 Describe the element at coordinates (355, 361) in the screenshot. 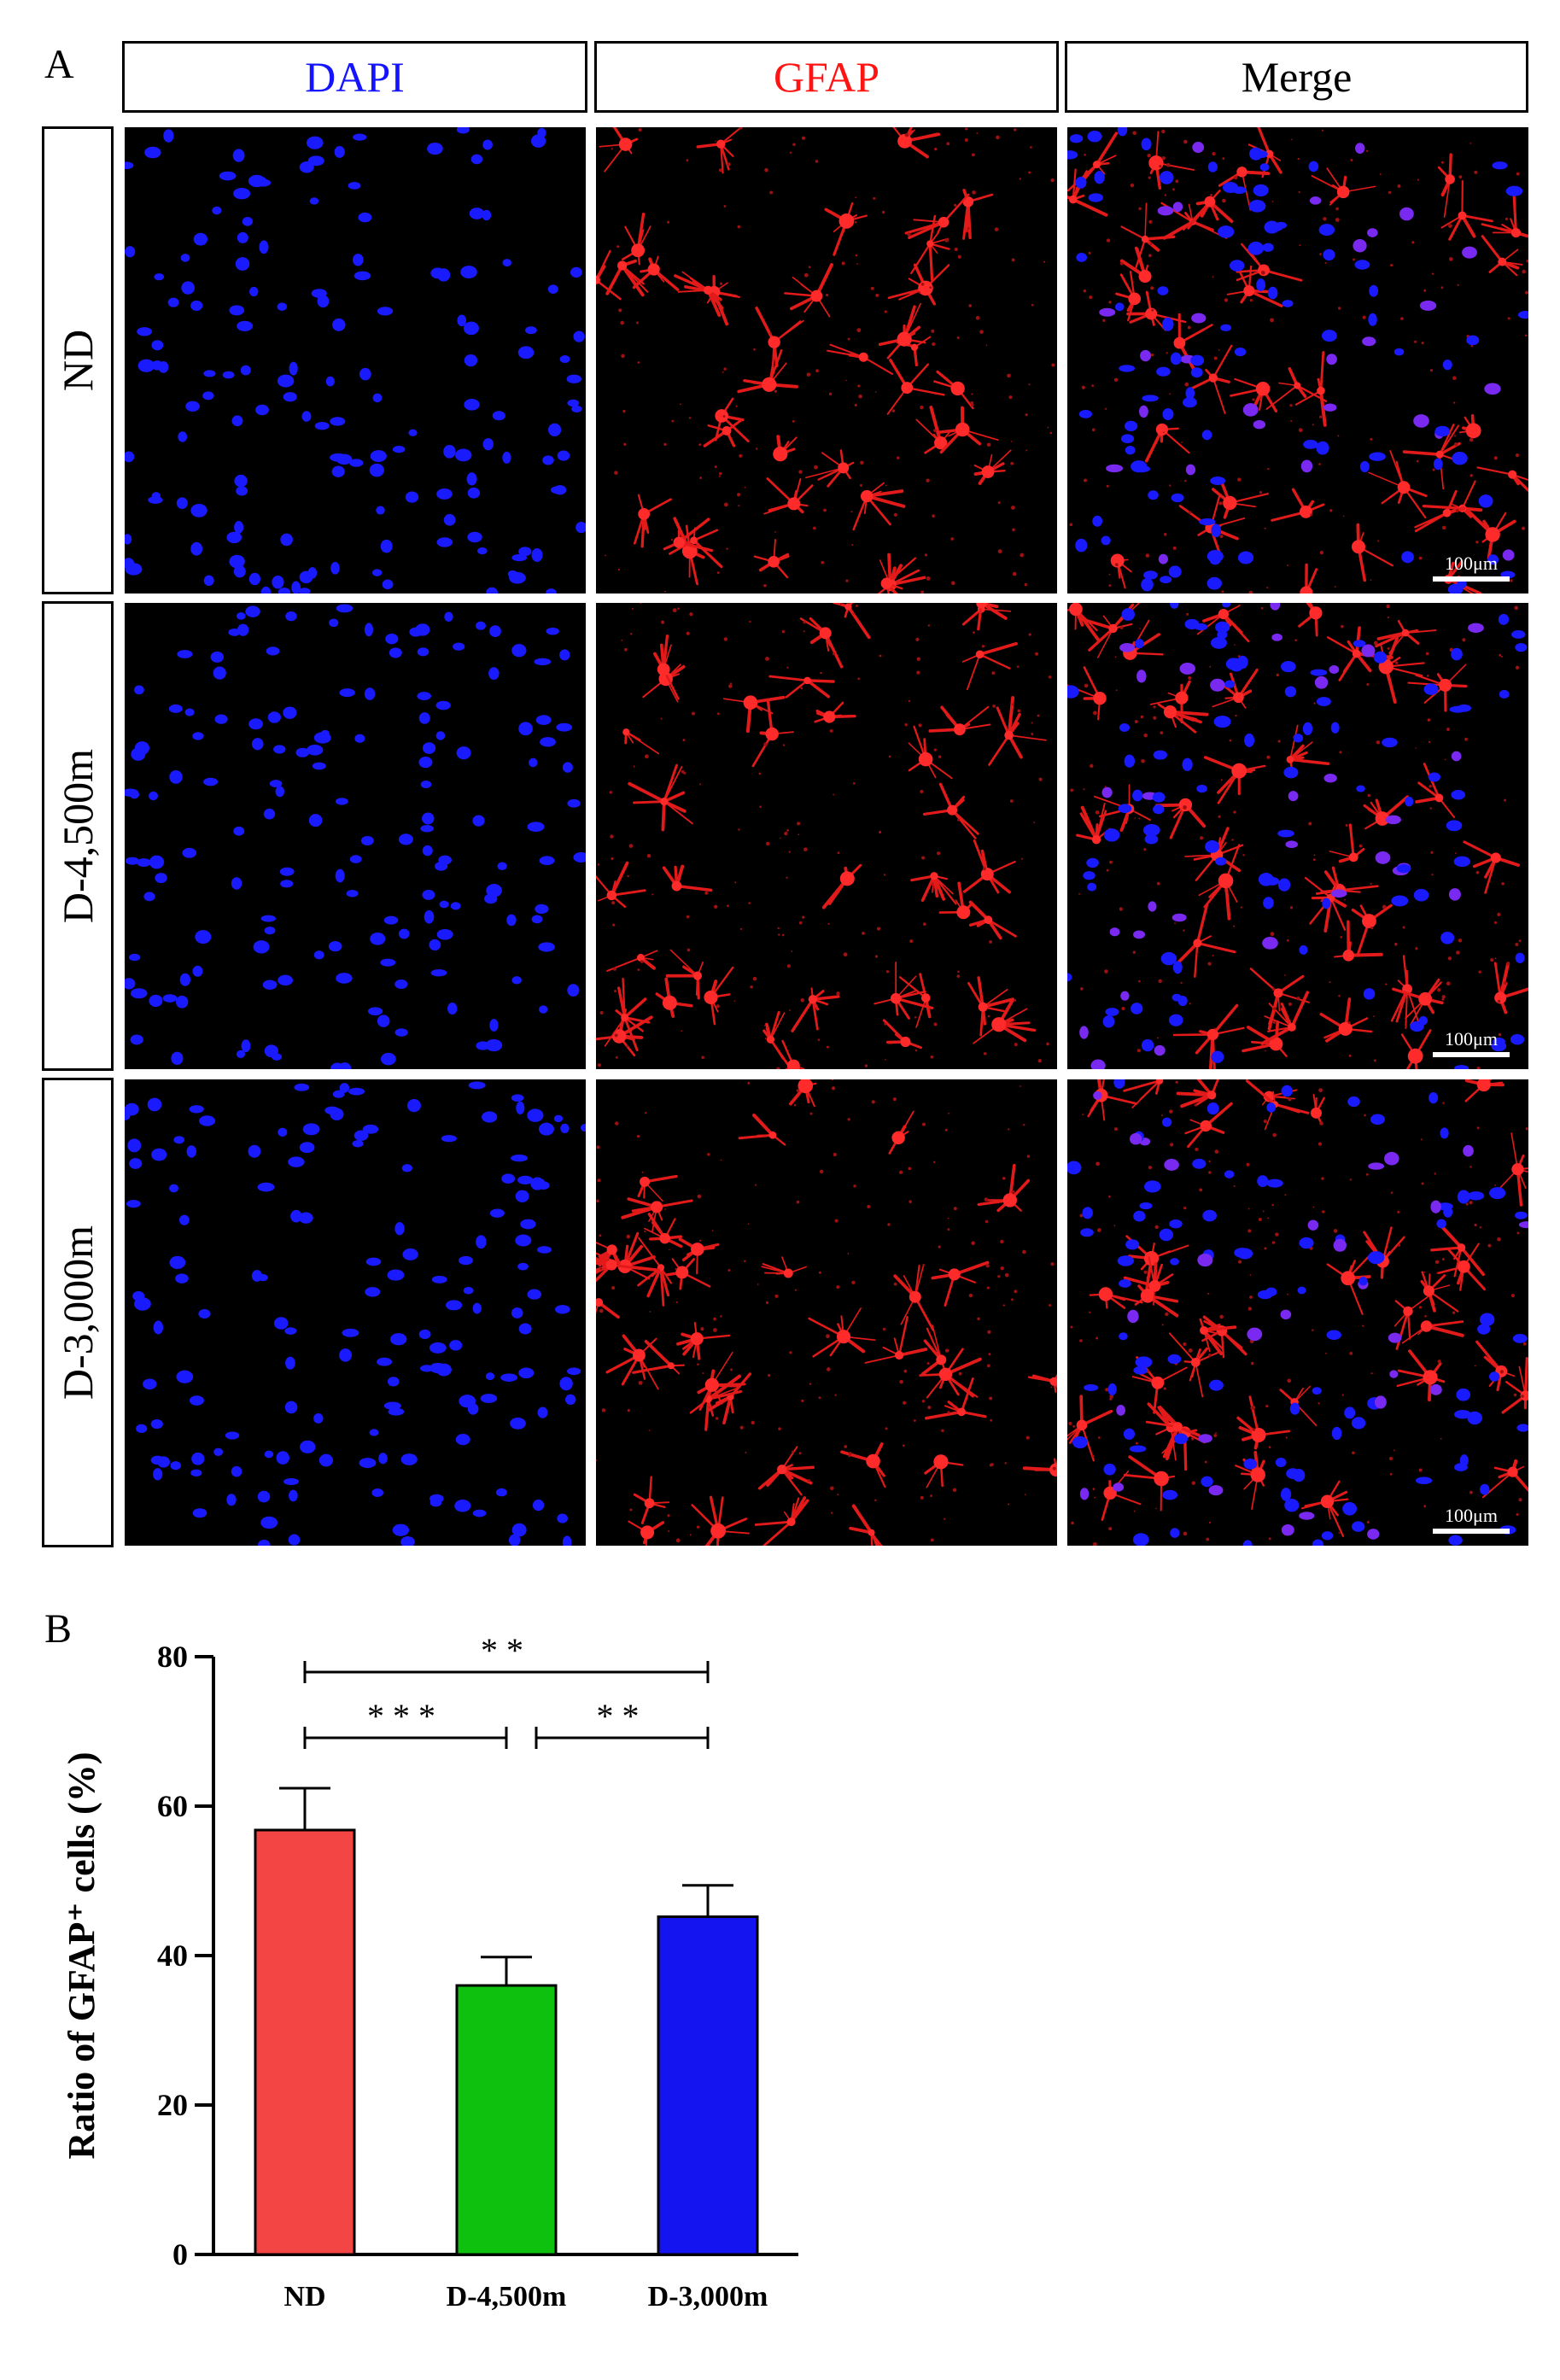

I see `micrograph-nd-dapi` at that location.